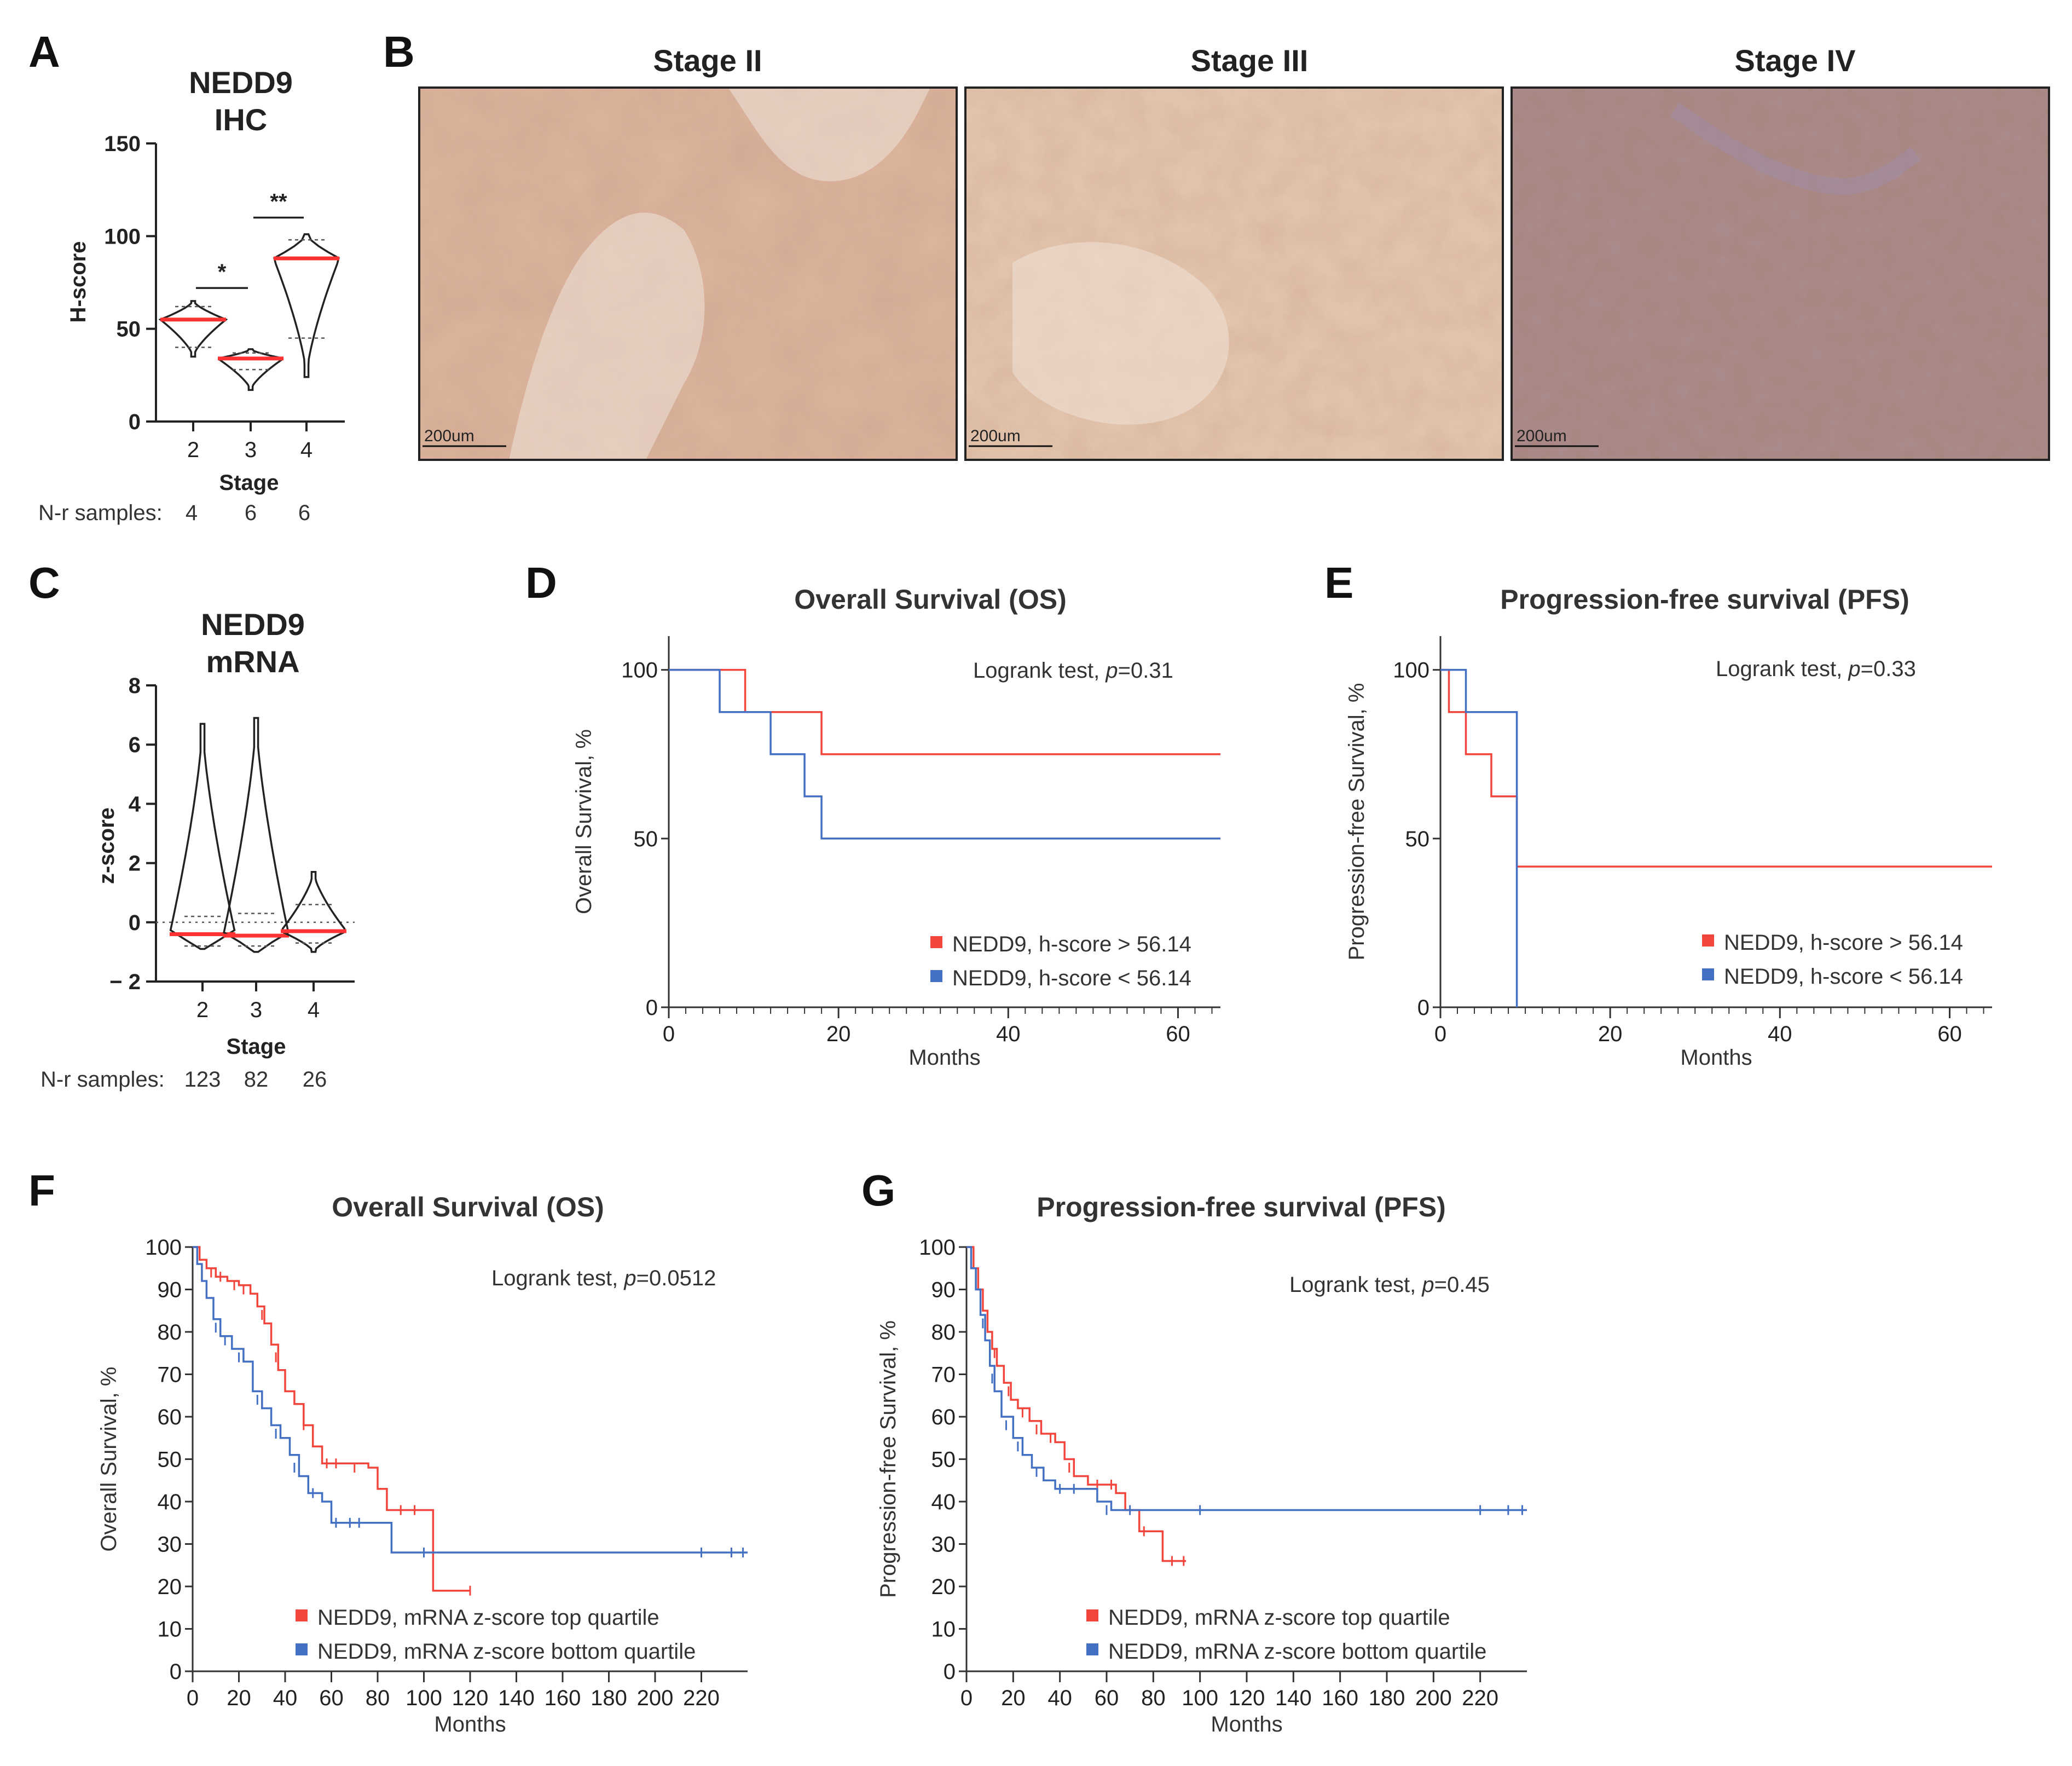  Describe the element at coordinates (107, 845) in the screenshot. I see `y-axis-label: z-score` at that location.